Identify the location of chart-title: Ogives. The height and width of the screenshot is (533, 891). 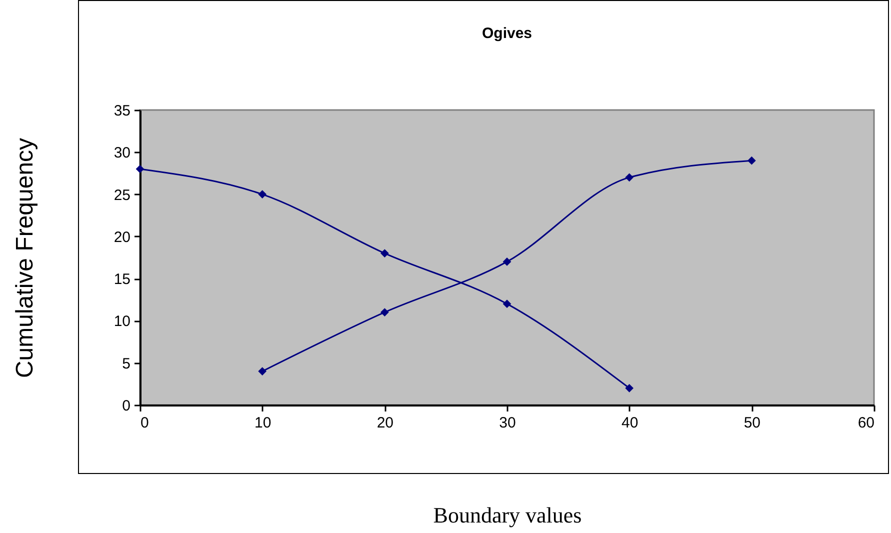
(507, 33).